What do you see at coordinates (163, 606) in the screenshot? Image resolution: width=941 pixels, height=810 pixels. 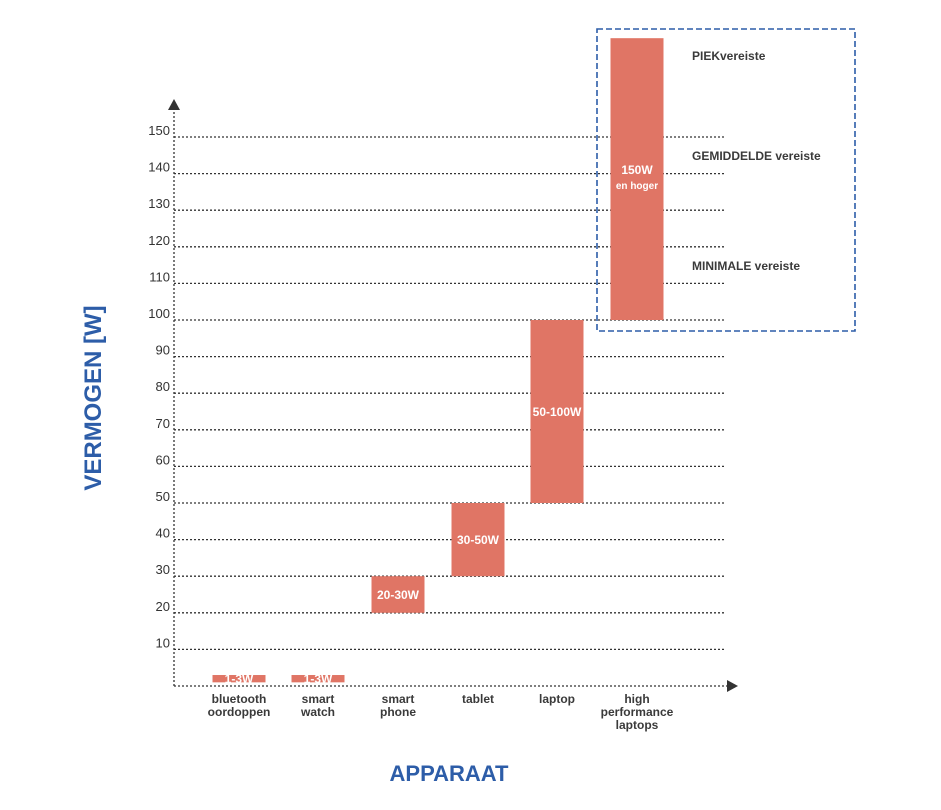 I see `y-tick-20: 20` at bounding box center [163, 606].